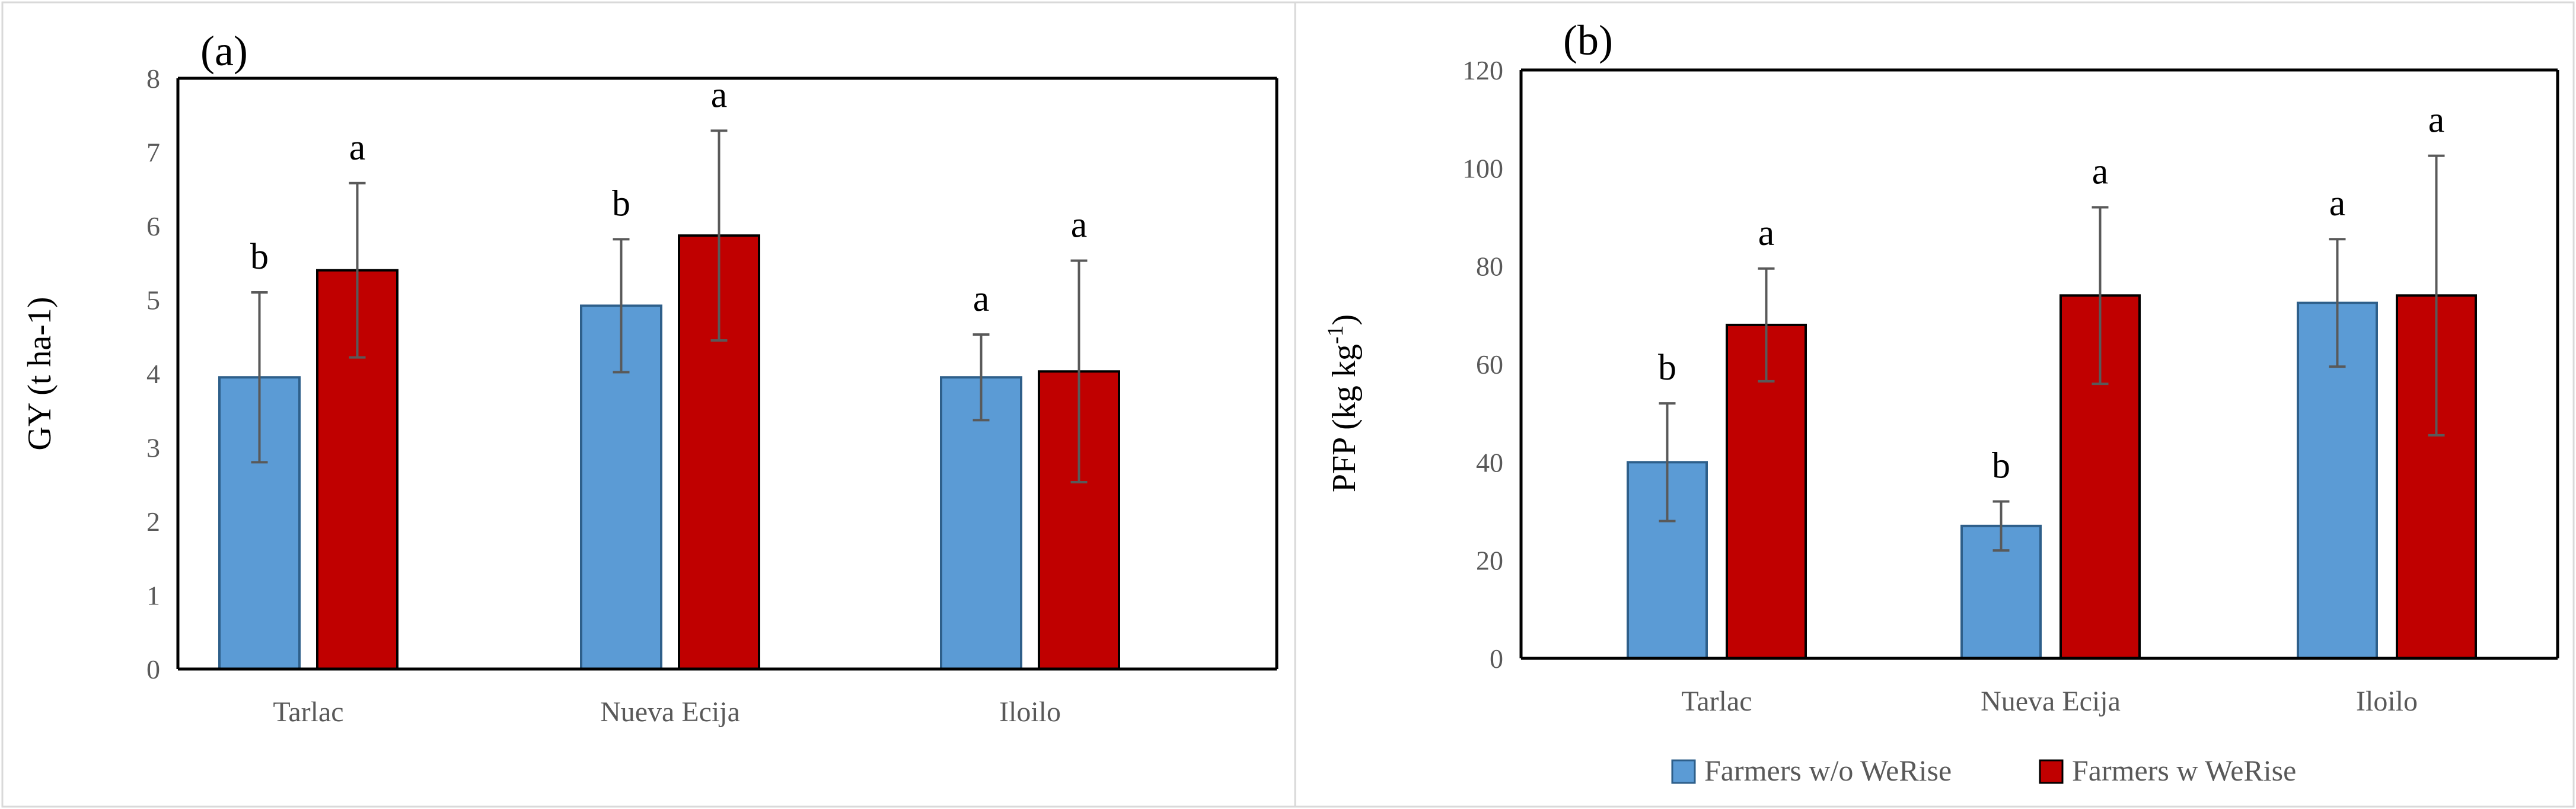 The image size is (2576, 809). Describe the element at coordinates (153, 596) in the screenshot. I see `y-tick-label: 1` at that location.